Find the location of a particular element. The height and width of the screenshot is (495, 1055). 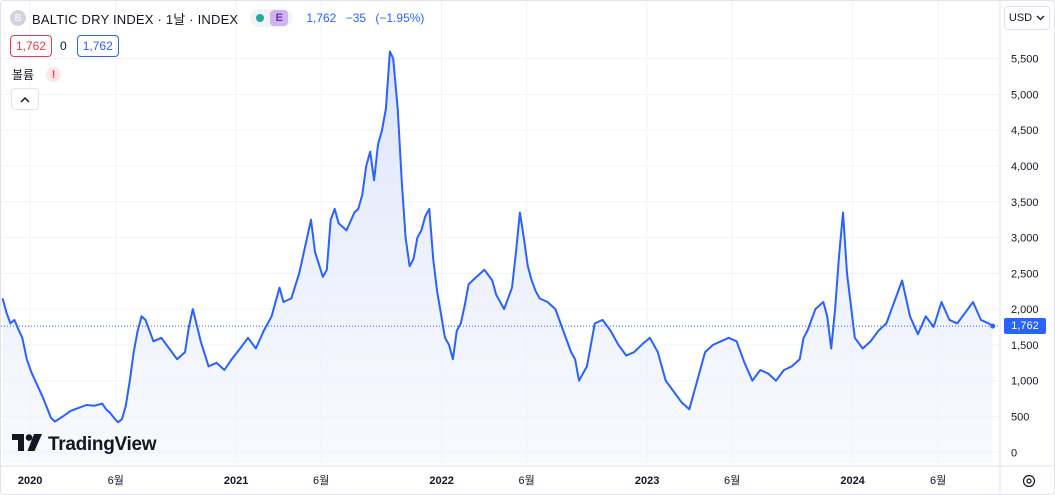

x-tick-label: 2021 is located at coordinates (236, 481).